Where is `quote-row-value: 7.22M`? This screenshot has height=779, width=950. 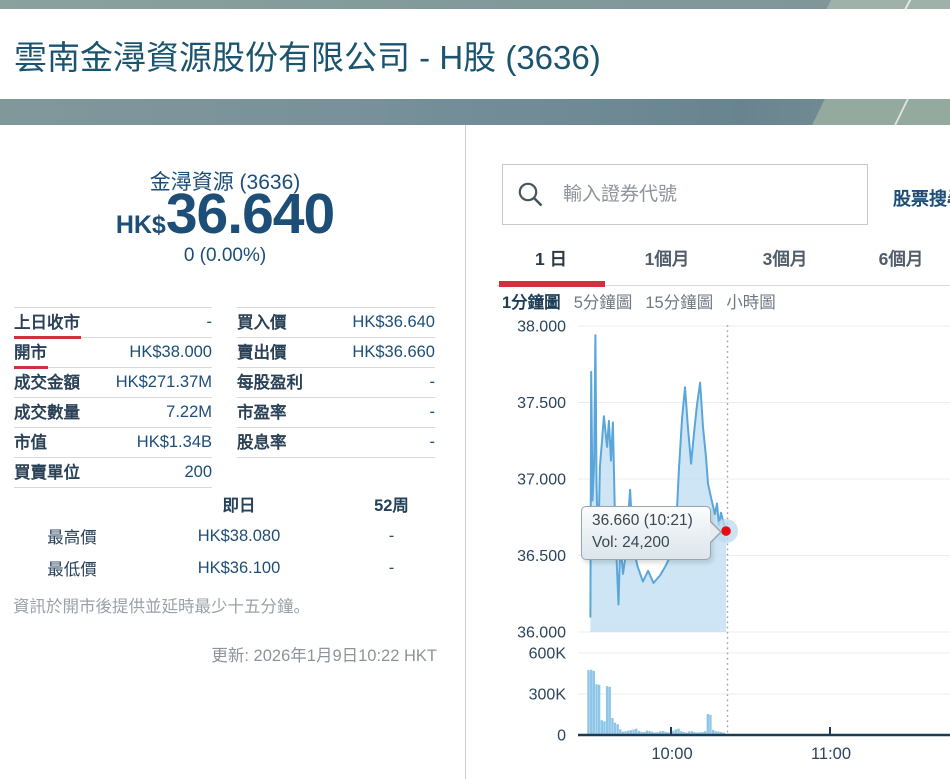
quote-row-value: 7.22M is located at coordinates (189, 412).